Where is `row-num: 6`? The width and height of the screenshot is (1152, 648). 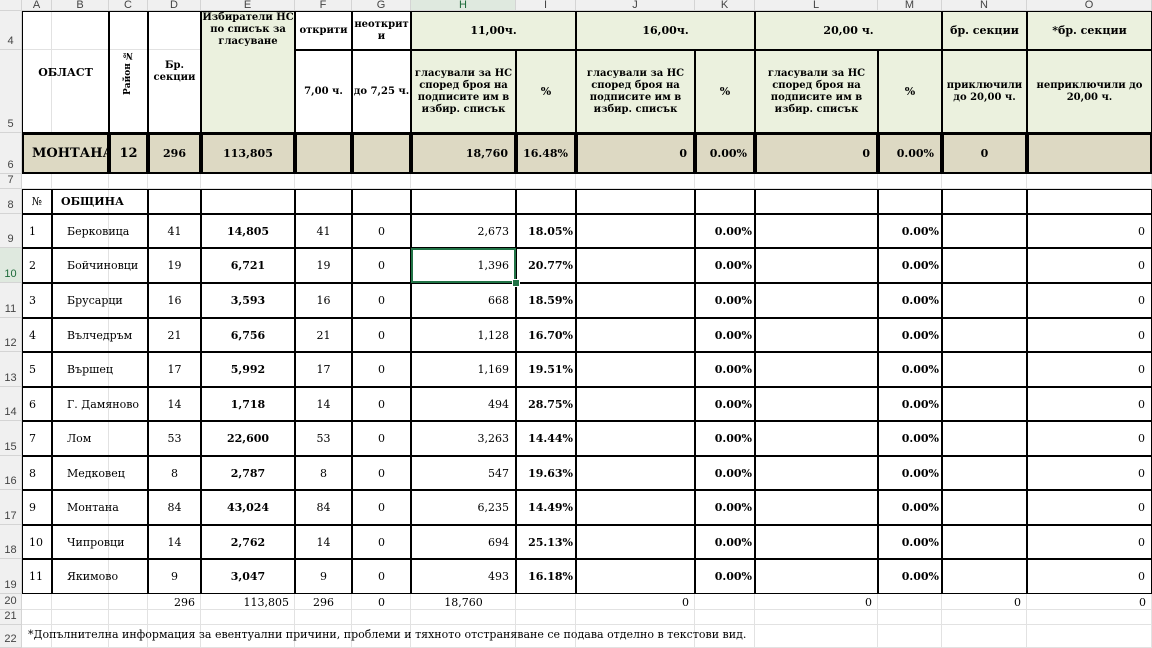
row-num: 6 is located at coordinates (37, 404).